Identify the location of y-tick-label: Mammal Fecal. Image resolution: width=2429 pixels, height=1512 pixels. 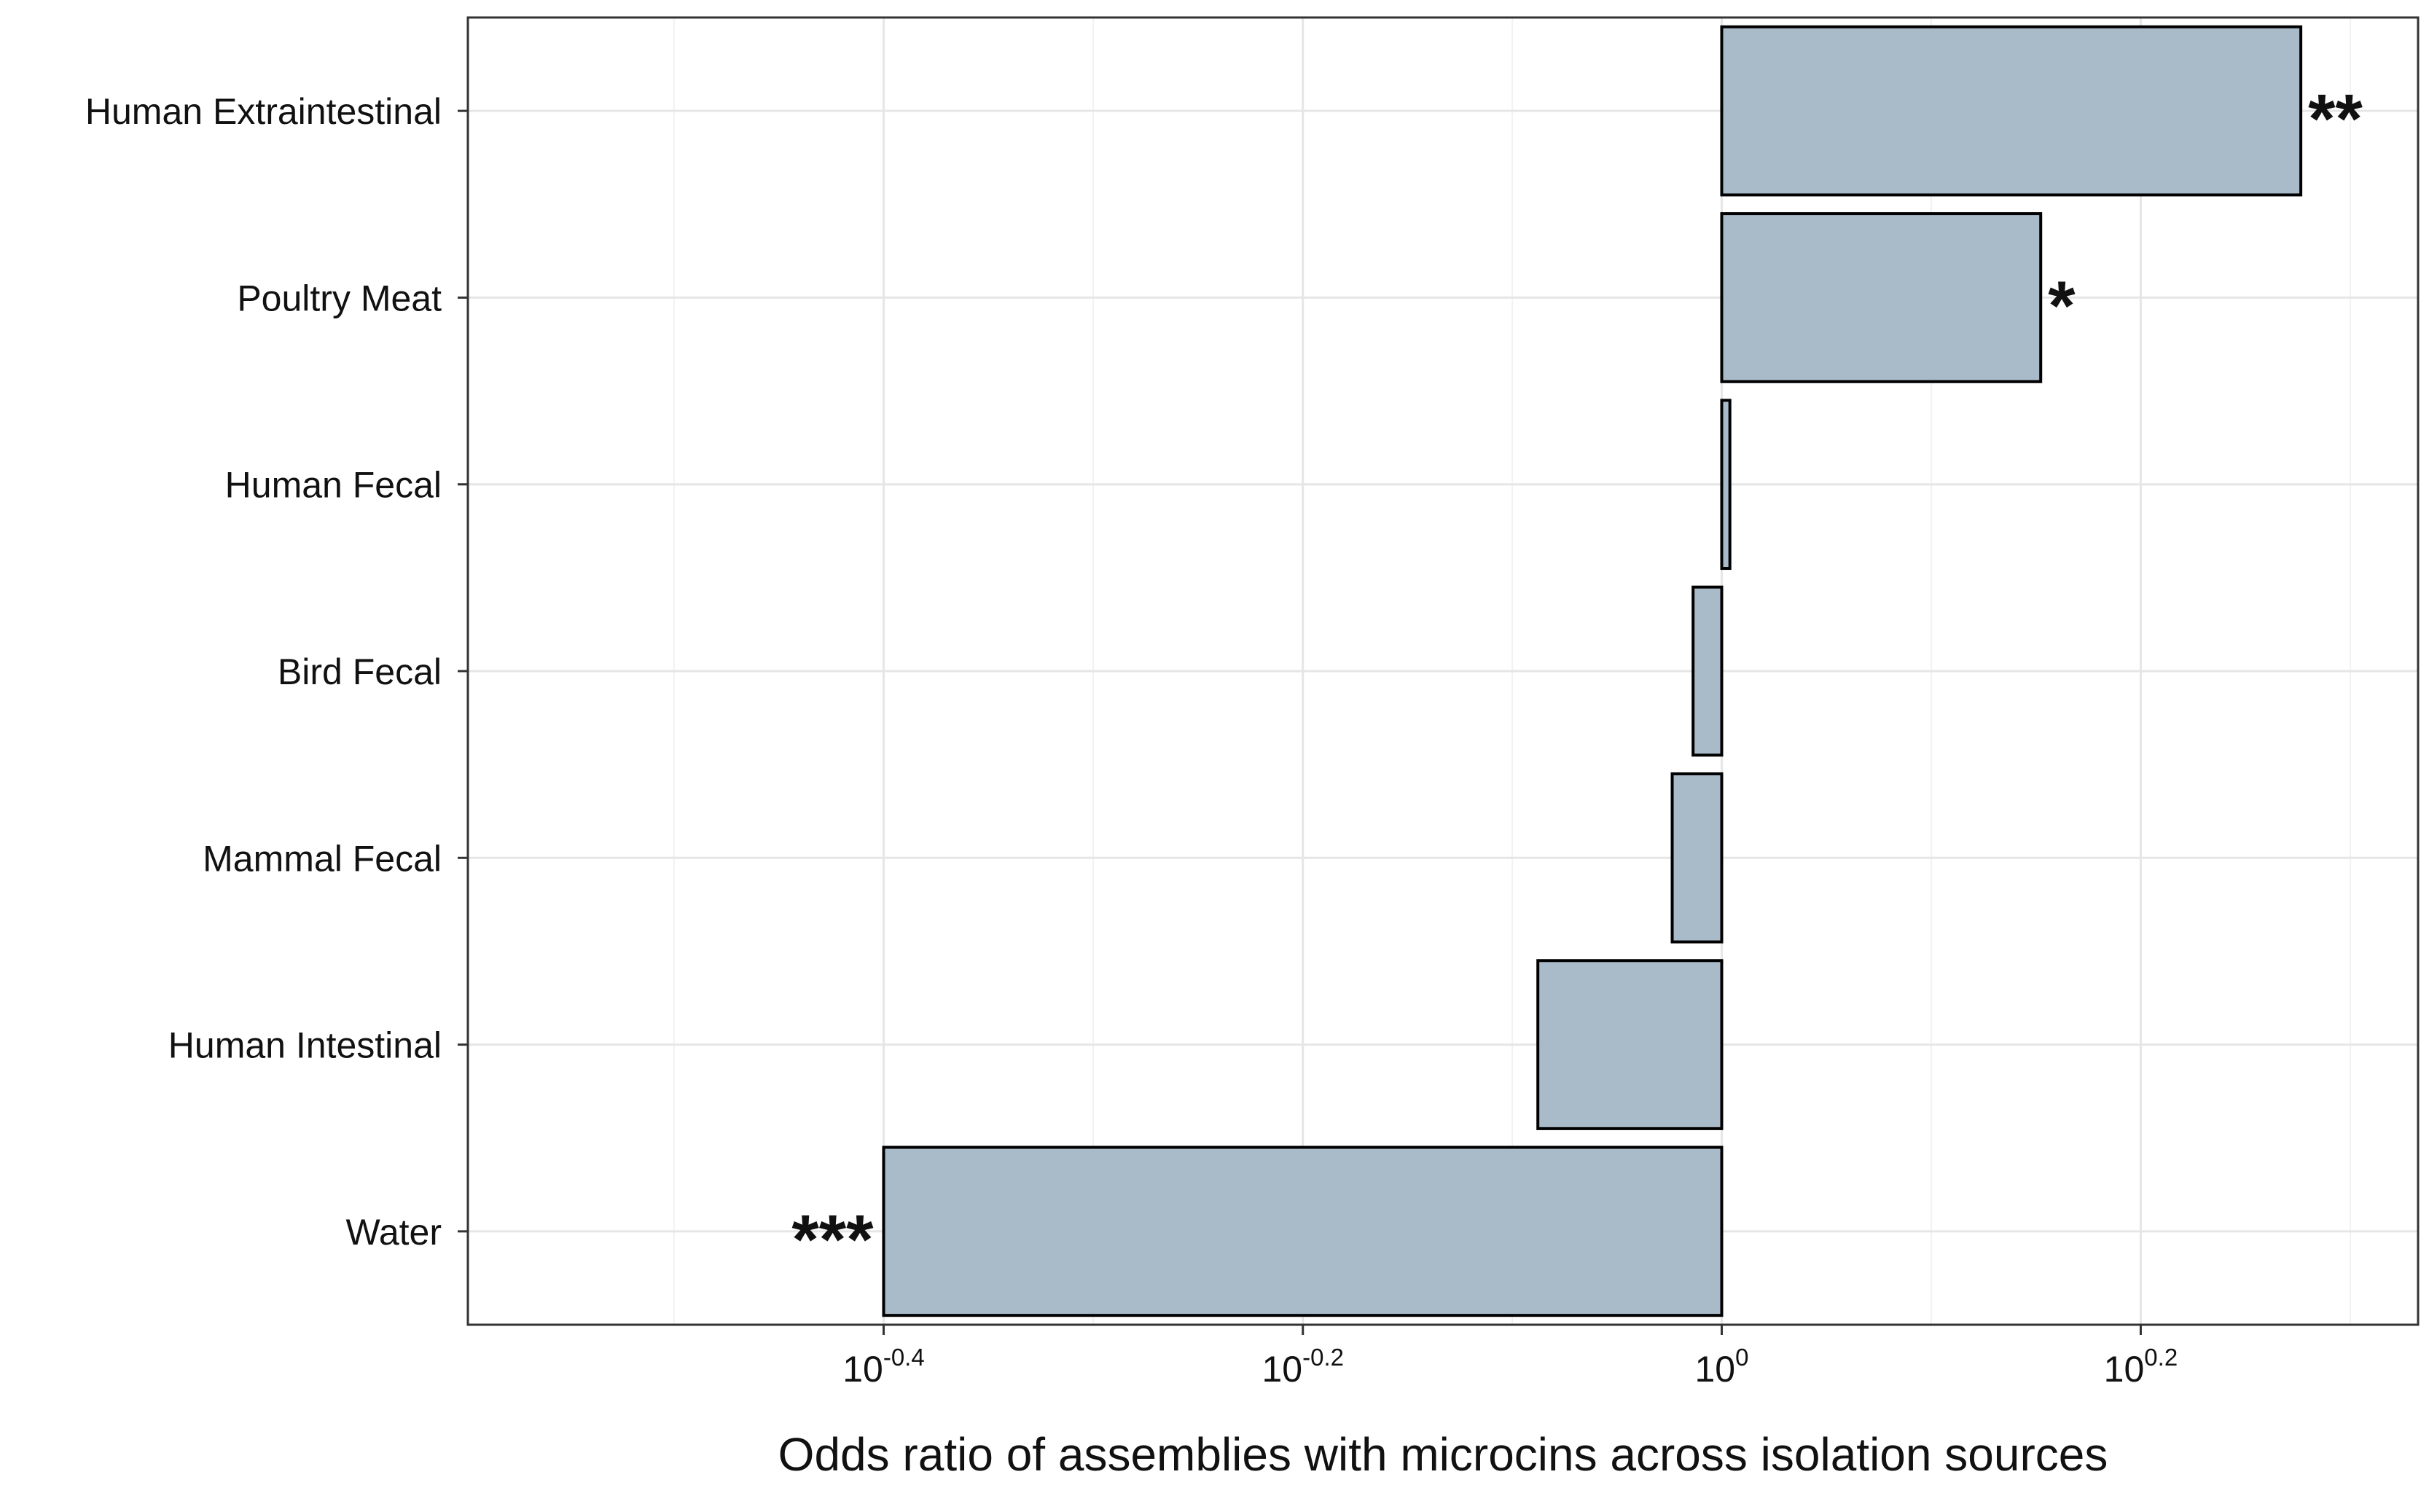
(322, 859).